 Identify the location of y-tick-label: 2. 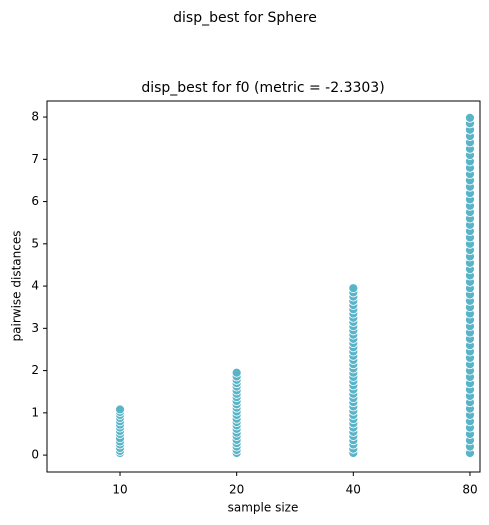
(35, 370).